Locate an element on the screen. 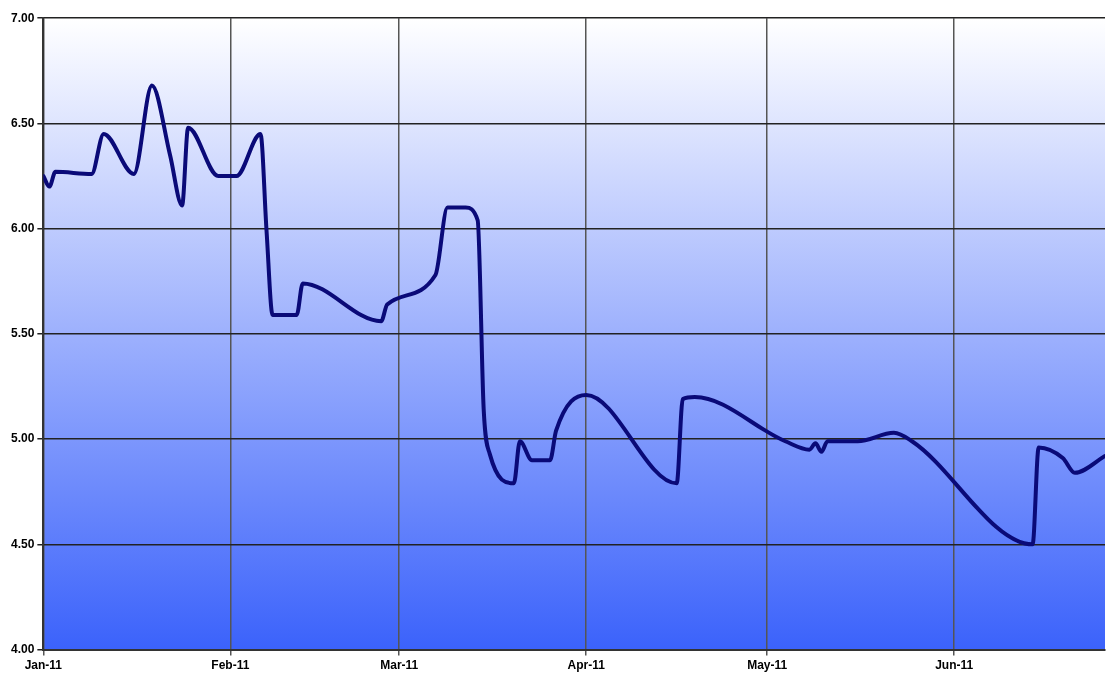  y-tick-label: 5.00 is located at coordinates (23, 438).